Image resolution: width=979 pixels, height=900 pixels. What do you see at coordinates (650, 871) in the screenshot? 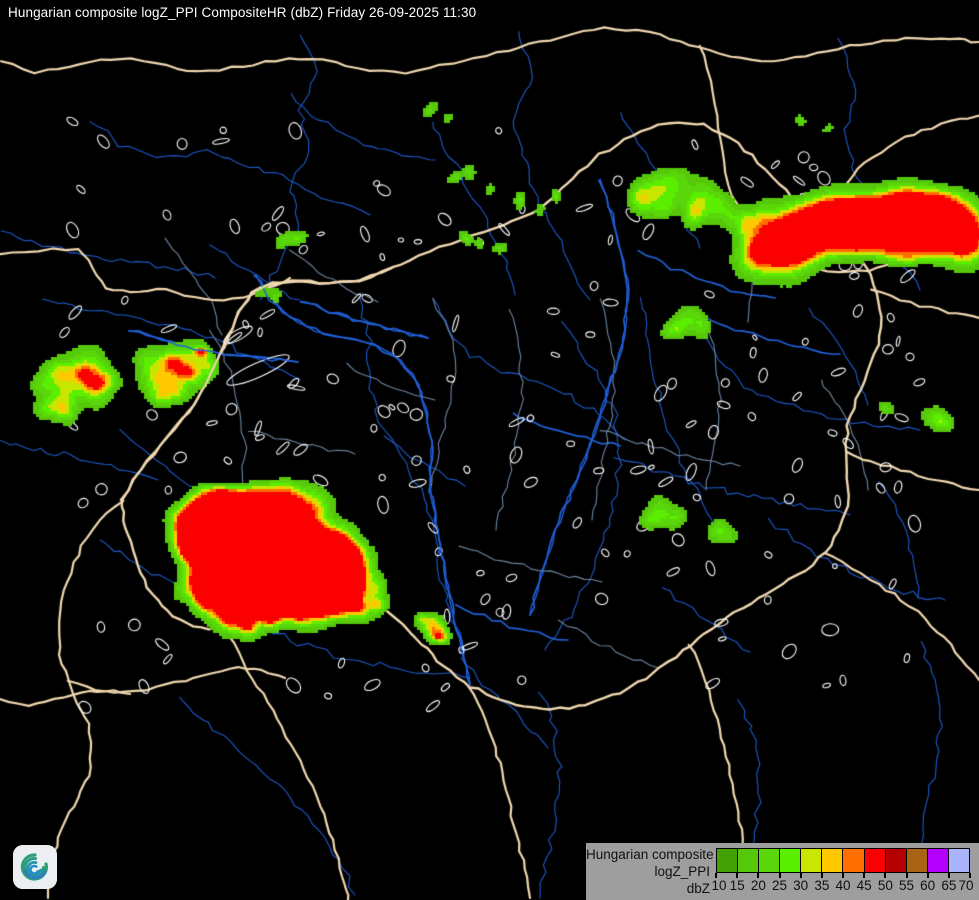
I see `legend-title-block: Hungarian composite logZ_PPI dbZ` at bounding box center [650, 871].